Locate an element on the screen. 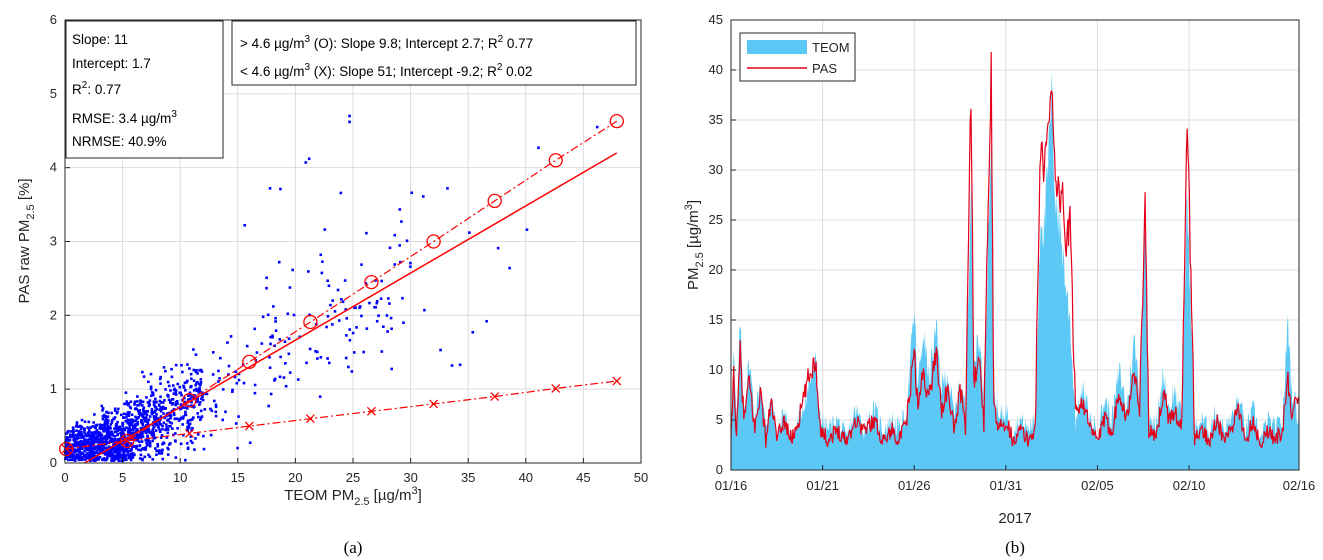 The height and width of the screenshot is (560, 1323). stats-nrmse: NRMSE: 40.9% is located at coordinates (119, 141).